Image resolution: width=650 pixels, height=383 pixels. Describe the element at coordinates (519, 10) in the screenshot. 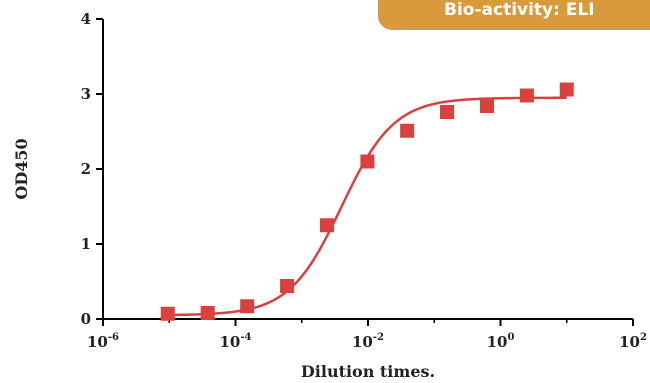

I see `banner-text: Bio-activity: ELI` at that location.